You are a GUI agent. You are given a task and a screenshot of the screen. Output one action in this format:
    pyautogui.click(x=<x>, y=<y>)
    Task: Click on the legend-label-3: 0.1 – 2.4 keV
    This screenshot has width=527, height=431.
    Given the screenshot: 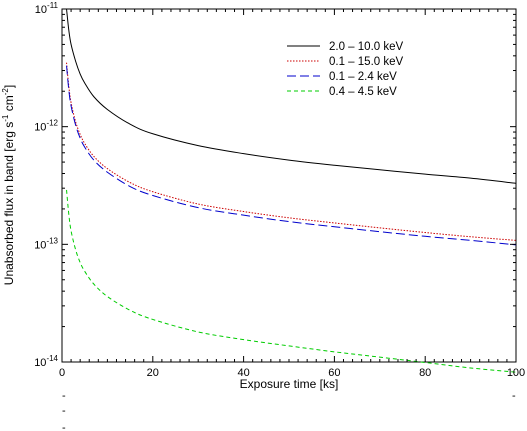 What is the action you would take?
    pyautogui.click(x=363, y=77)
    